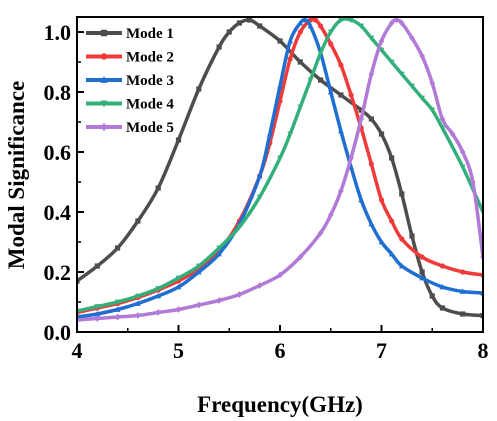  Describe the element at coordinates (58, 212) in the screenshot. I see `y-tick-label-3: 0.4` at that location.